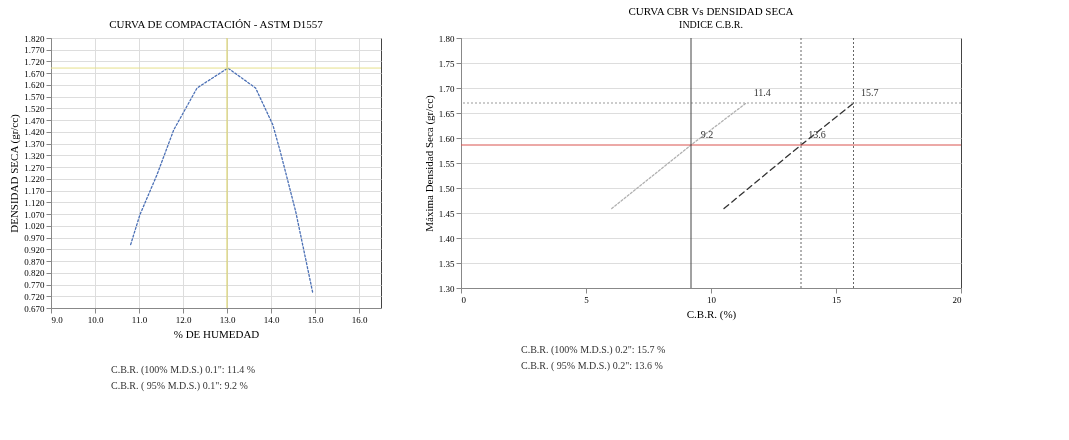  What do you see at coordinates (711, 314) in the screenshot?
I see `x-axis-title: C.B.R. (%)` at bounding box center [711, 314].